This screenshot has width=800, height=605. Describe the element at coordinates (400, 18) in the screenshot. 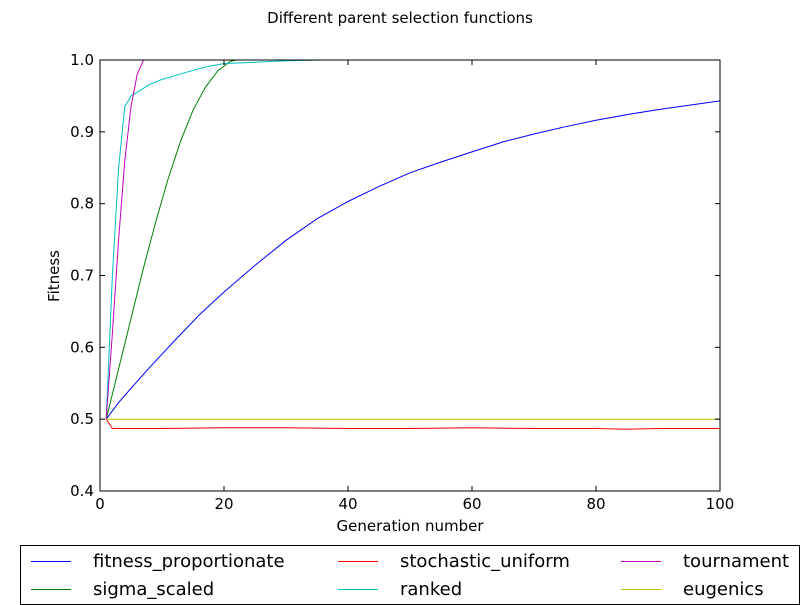

I see `chart-title: Different parent selection functions` at that location.